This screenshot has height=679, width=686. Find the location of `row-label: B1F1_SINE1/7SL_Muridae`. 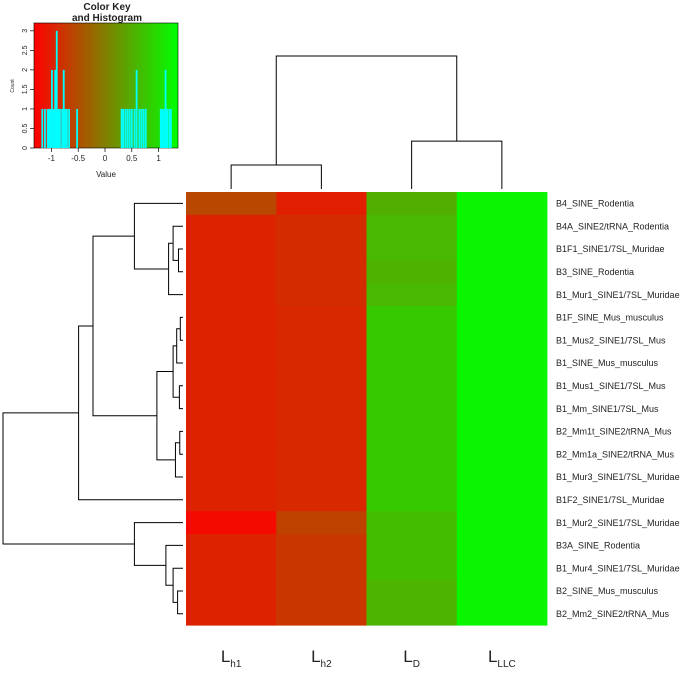

row-label: B1F1_SINE1/7SL_Muridae is located at coordinates (610, 249).